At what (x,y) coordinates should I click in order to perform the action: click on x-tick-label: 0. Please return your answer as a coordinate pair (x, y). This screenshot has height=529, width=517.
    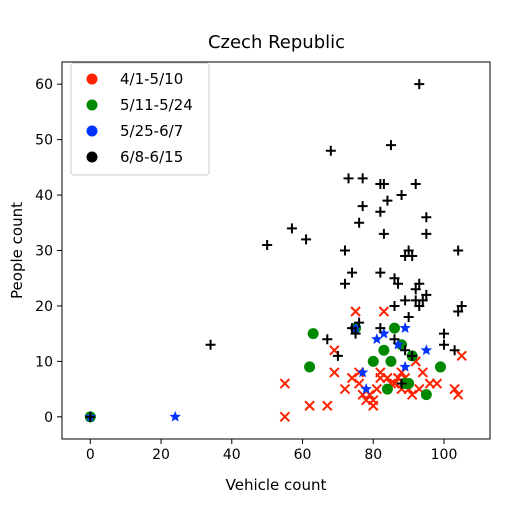
    Looking at the image, I should click on (90, 455).